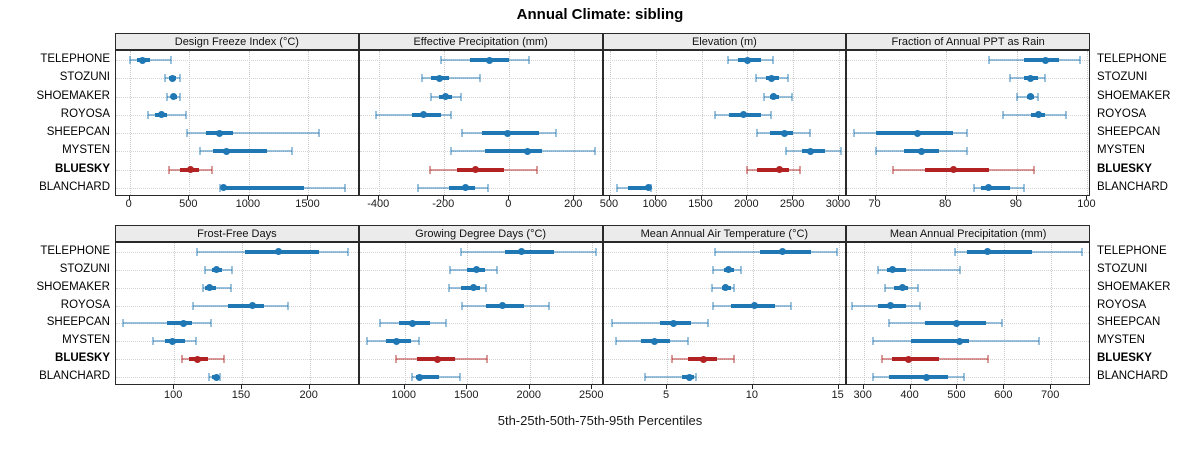 This screenshot has height=450, width=1200. Describe the element at coordinates (82, 168) in the screenshot. I see `station-label-left-bluesky: BLUESKY` at that location.